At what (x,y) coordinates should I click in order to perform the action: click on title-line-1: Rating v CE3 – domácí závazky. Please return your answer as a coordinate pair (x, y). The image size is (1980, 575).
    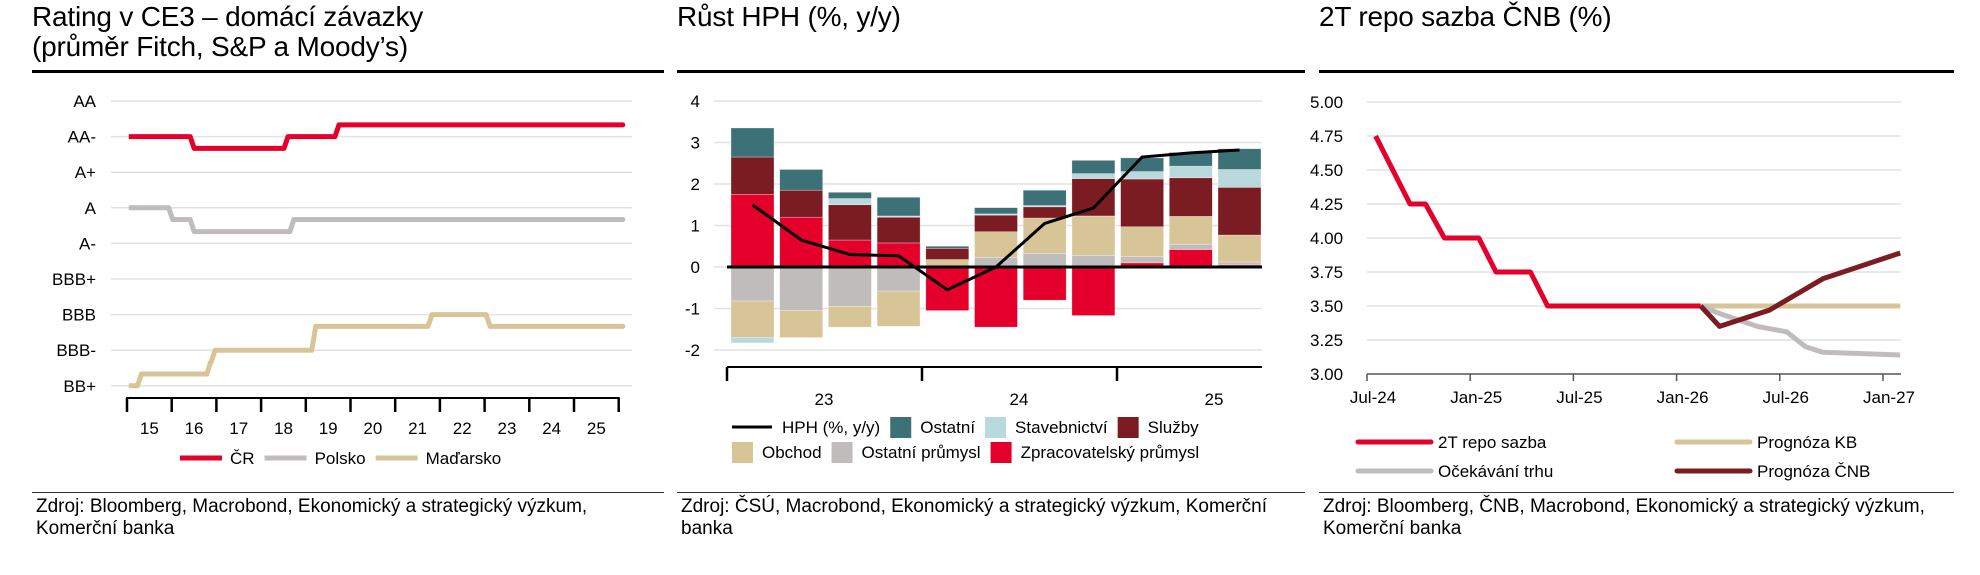
    Looking at the image, I should click on (228, 16).